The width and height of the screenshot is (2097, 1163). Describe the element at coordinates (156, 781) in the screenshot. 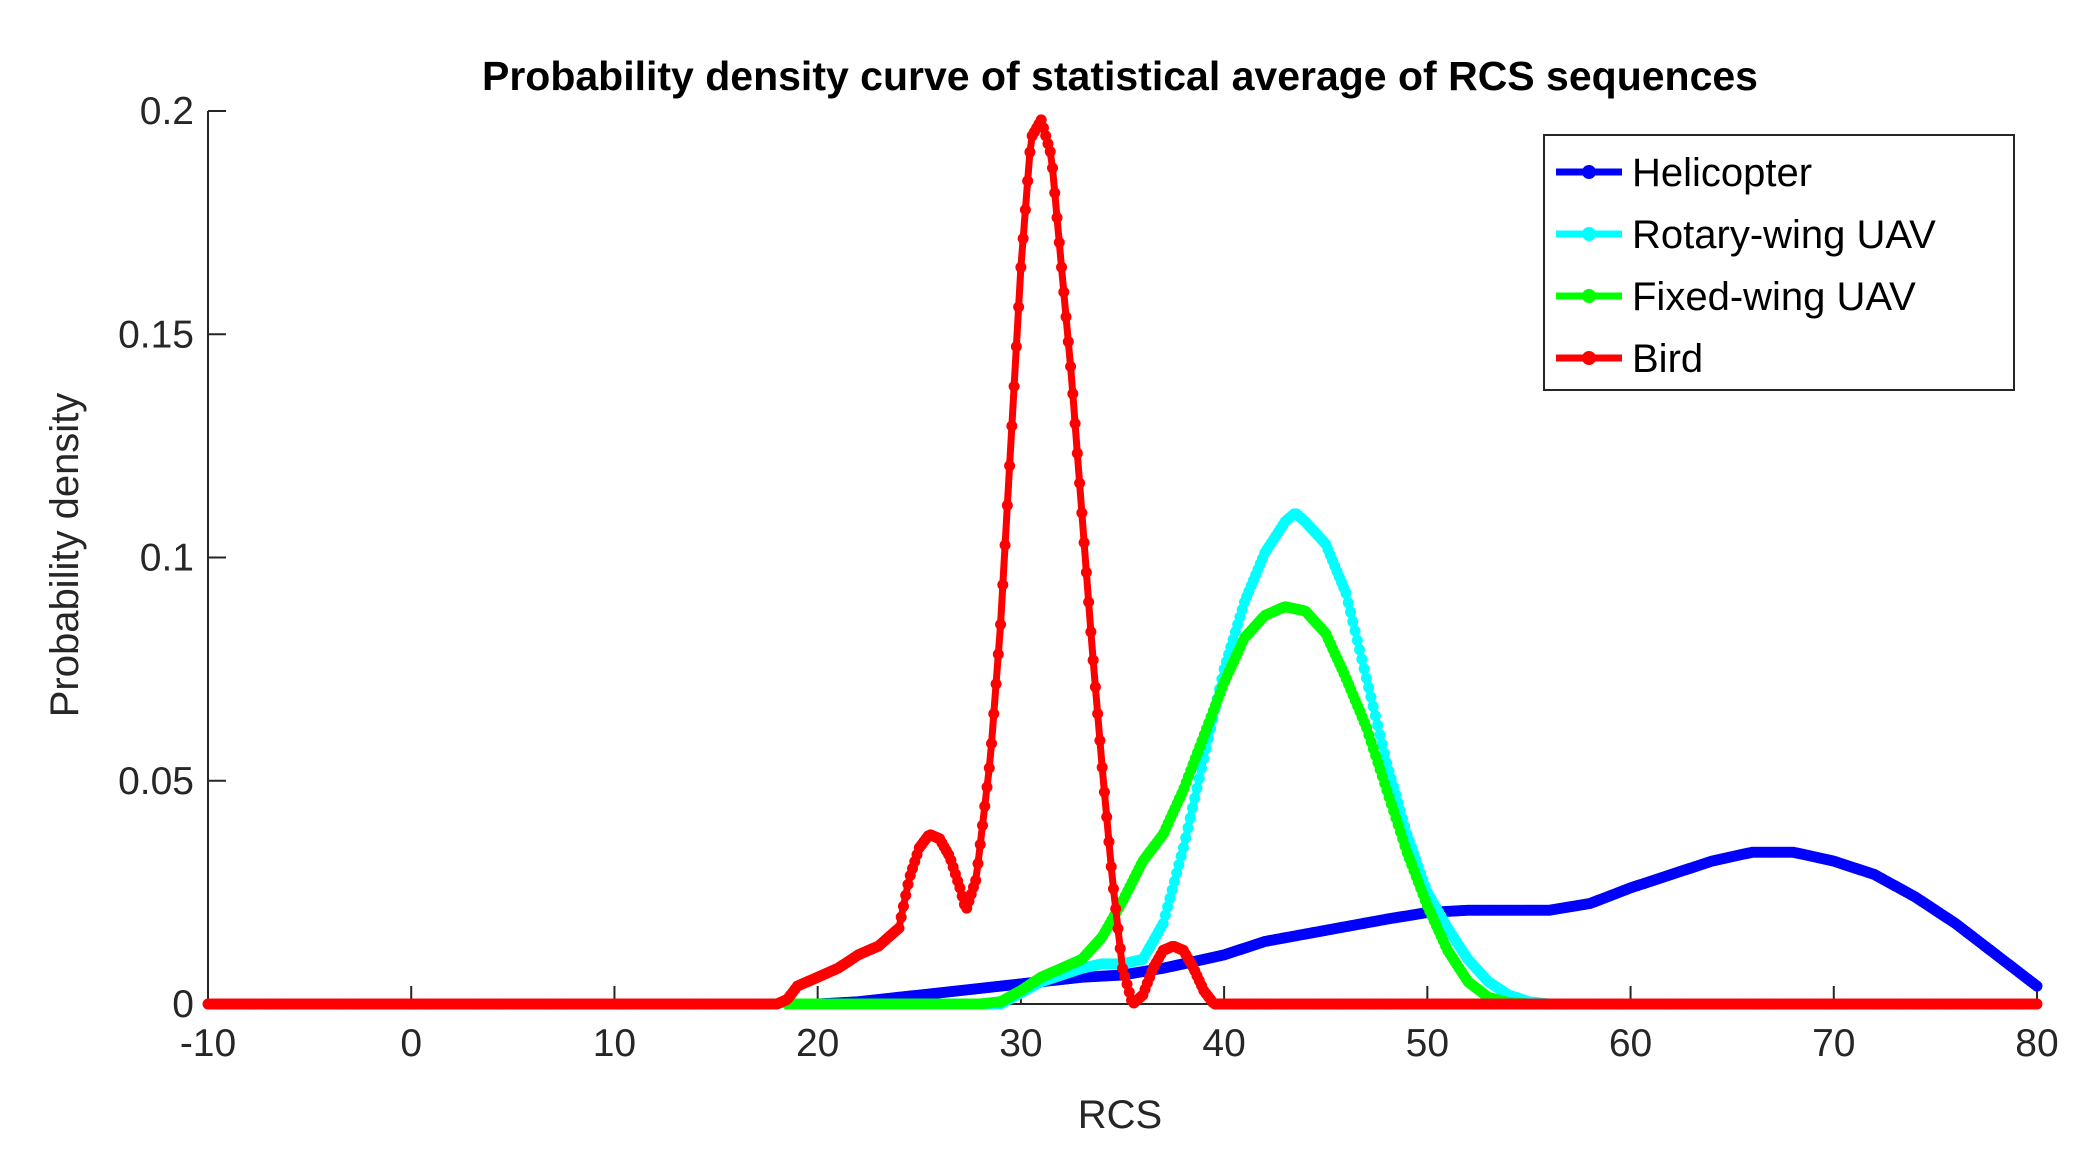

I see `y-tick-label: 0.05` at that location.